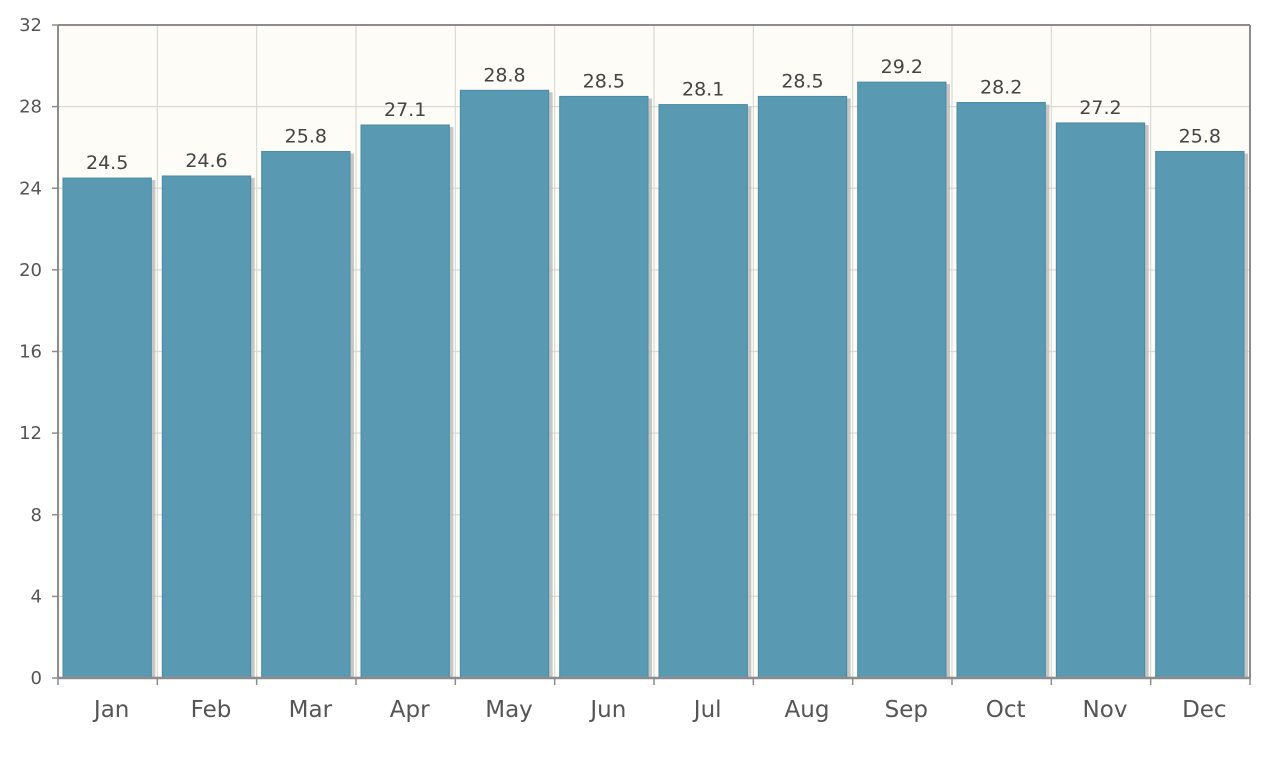 The width and height of the screenshot is (1280, 771). I want to click on y-tick-label: 16, so click(30, 352).